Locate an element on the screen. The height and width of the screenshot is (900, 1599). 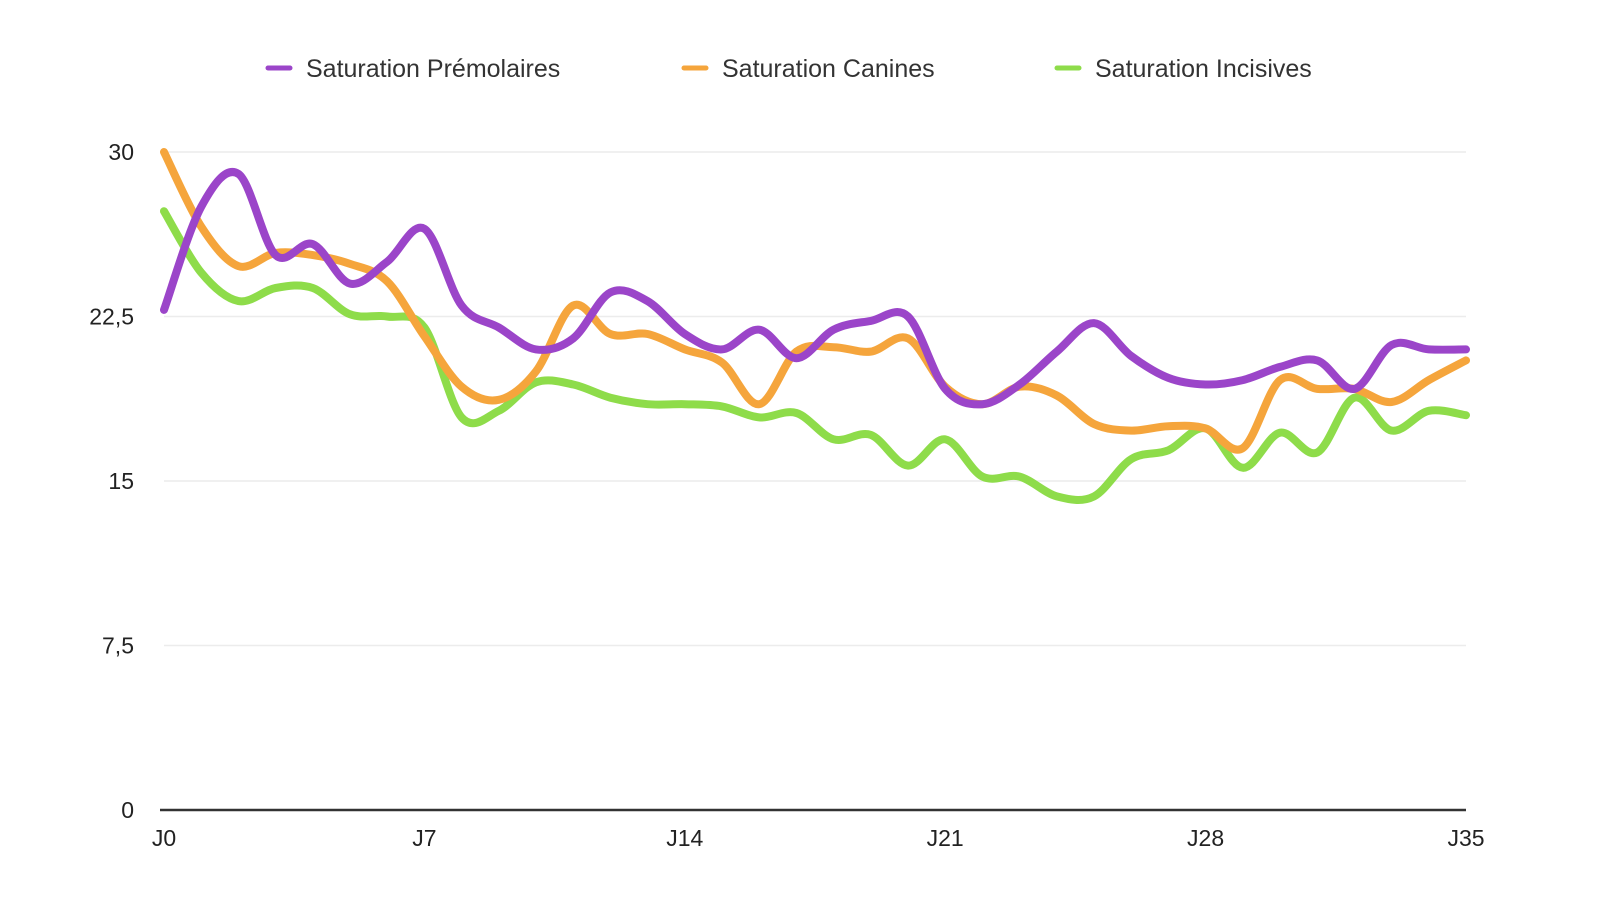
x-tick-label: J7 is located at coordinates (424, 838).